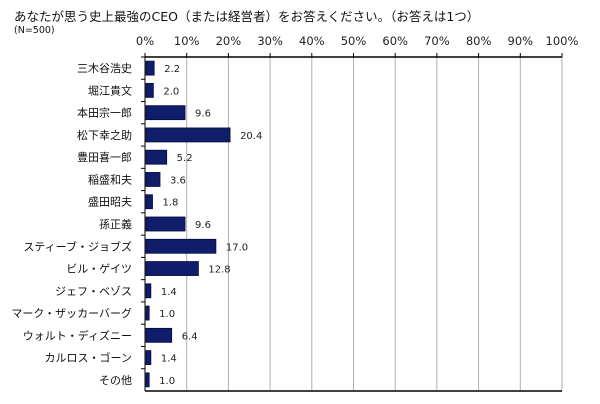 The image size is (600, 404). Describe the element at coordinates (229, 41) in the screenshot. I see `x-tick-label: 20%` at that location.